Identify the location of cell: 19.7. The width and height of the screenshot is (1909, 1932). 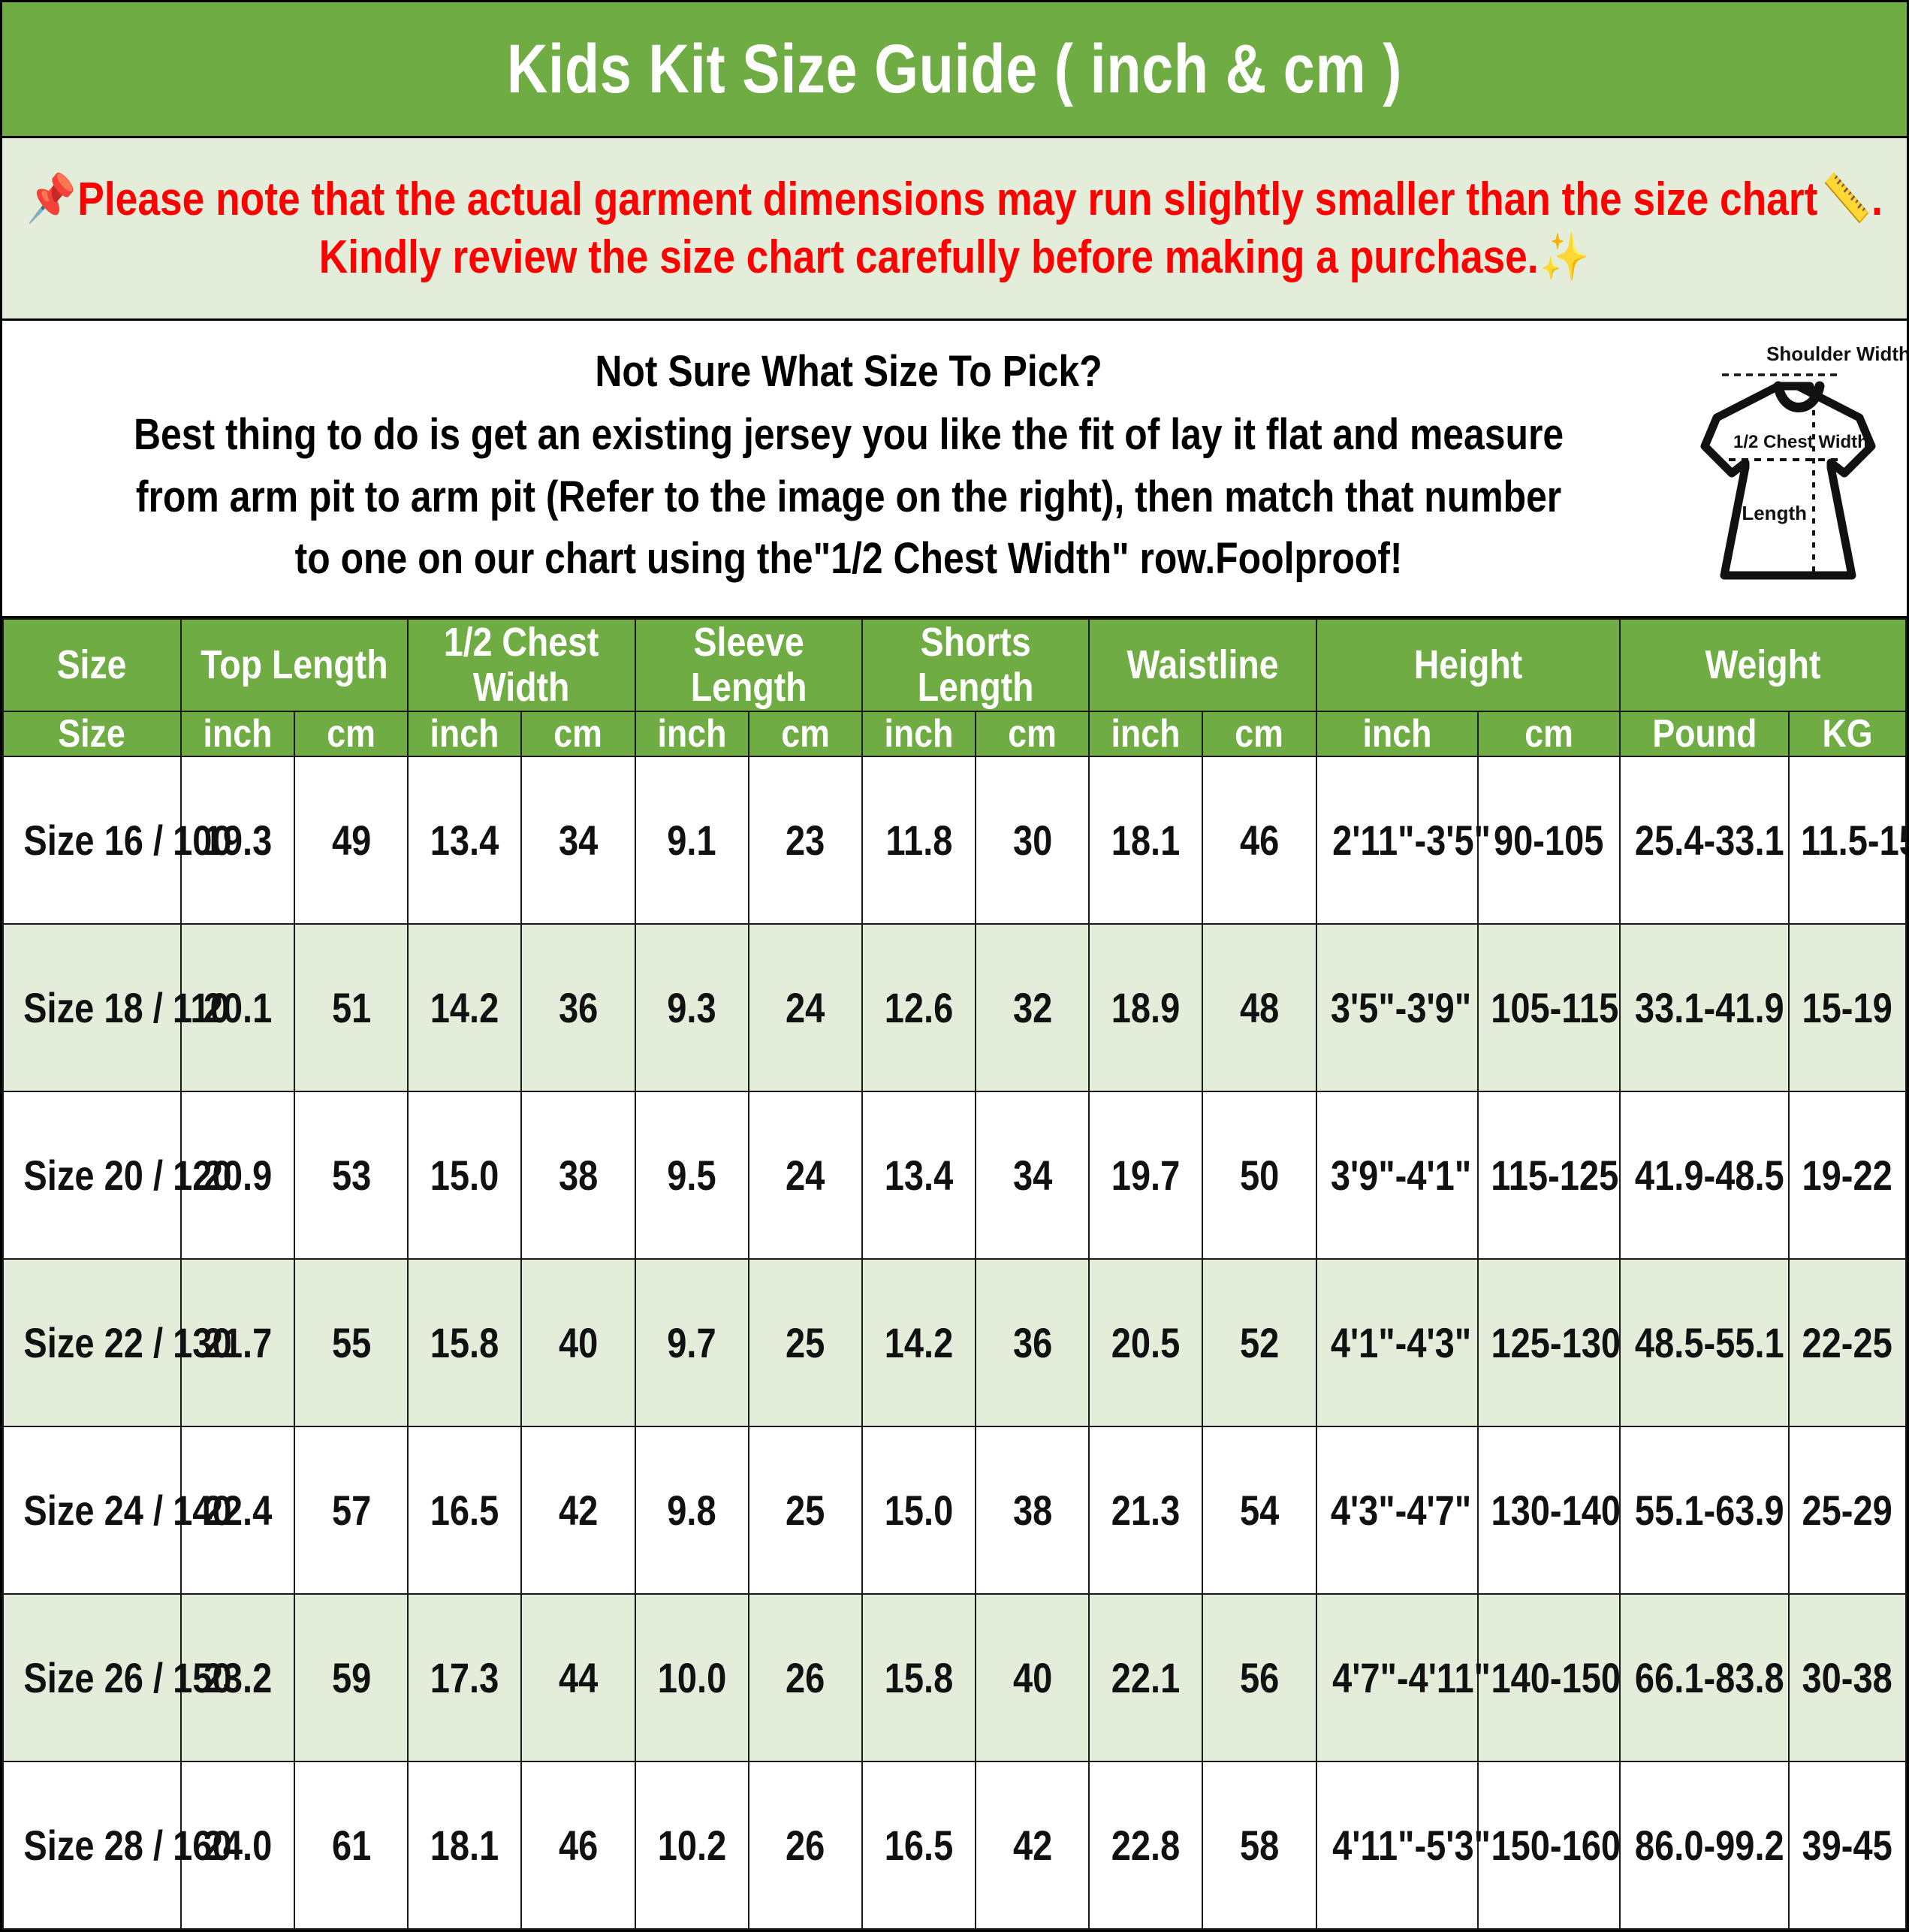
(1146, 1175).